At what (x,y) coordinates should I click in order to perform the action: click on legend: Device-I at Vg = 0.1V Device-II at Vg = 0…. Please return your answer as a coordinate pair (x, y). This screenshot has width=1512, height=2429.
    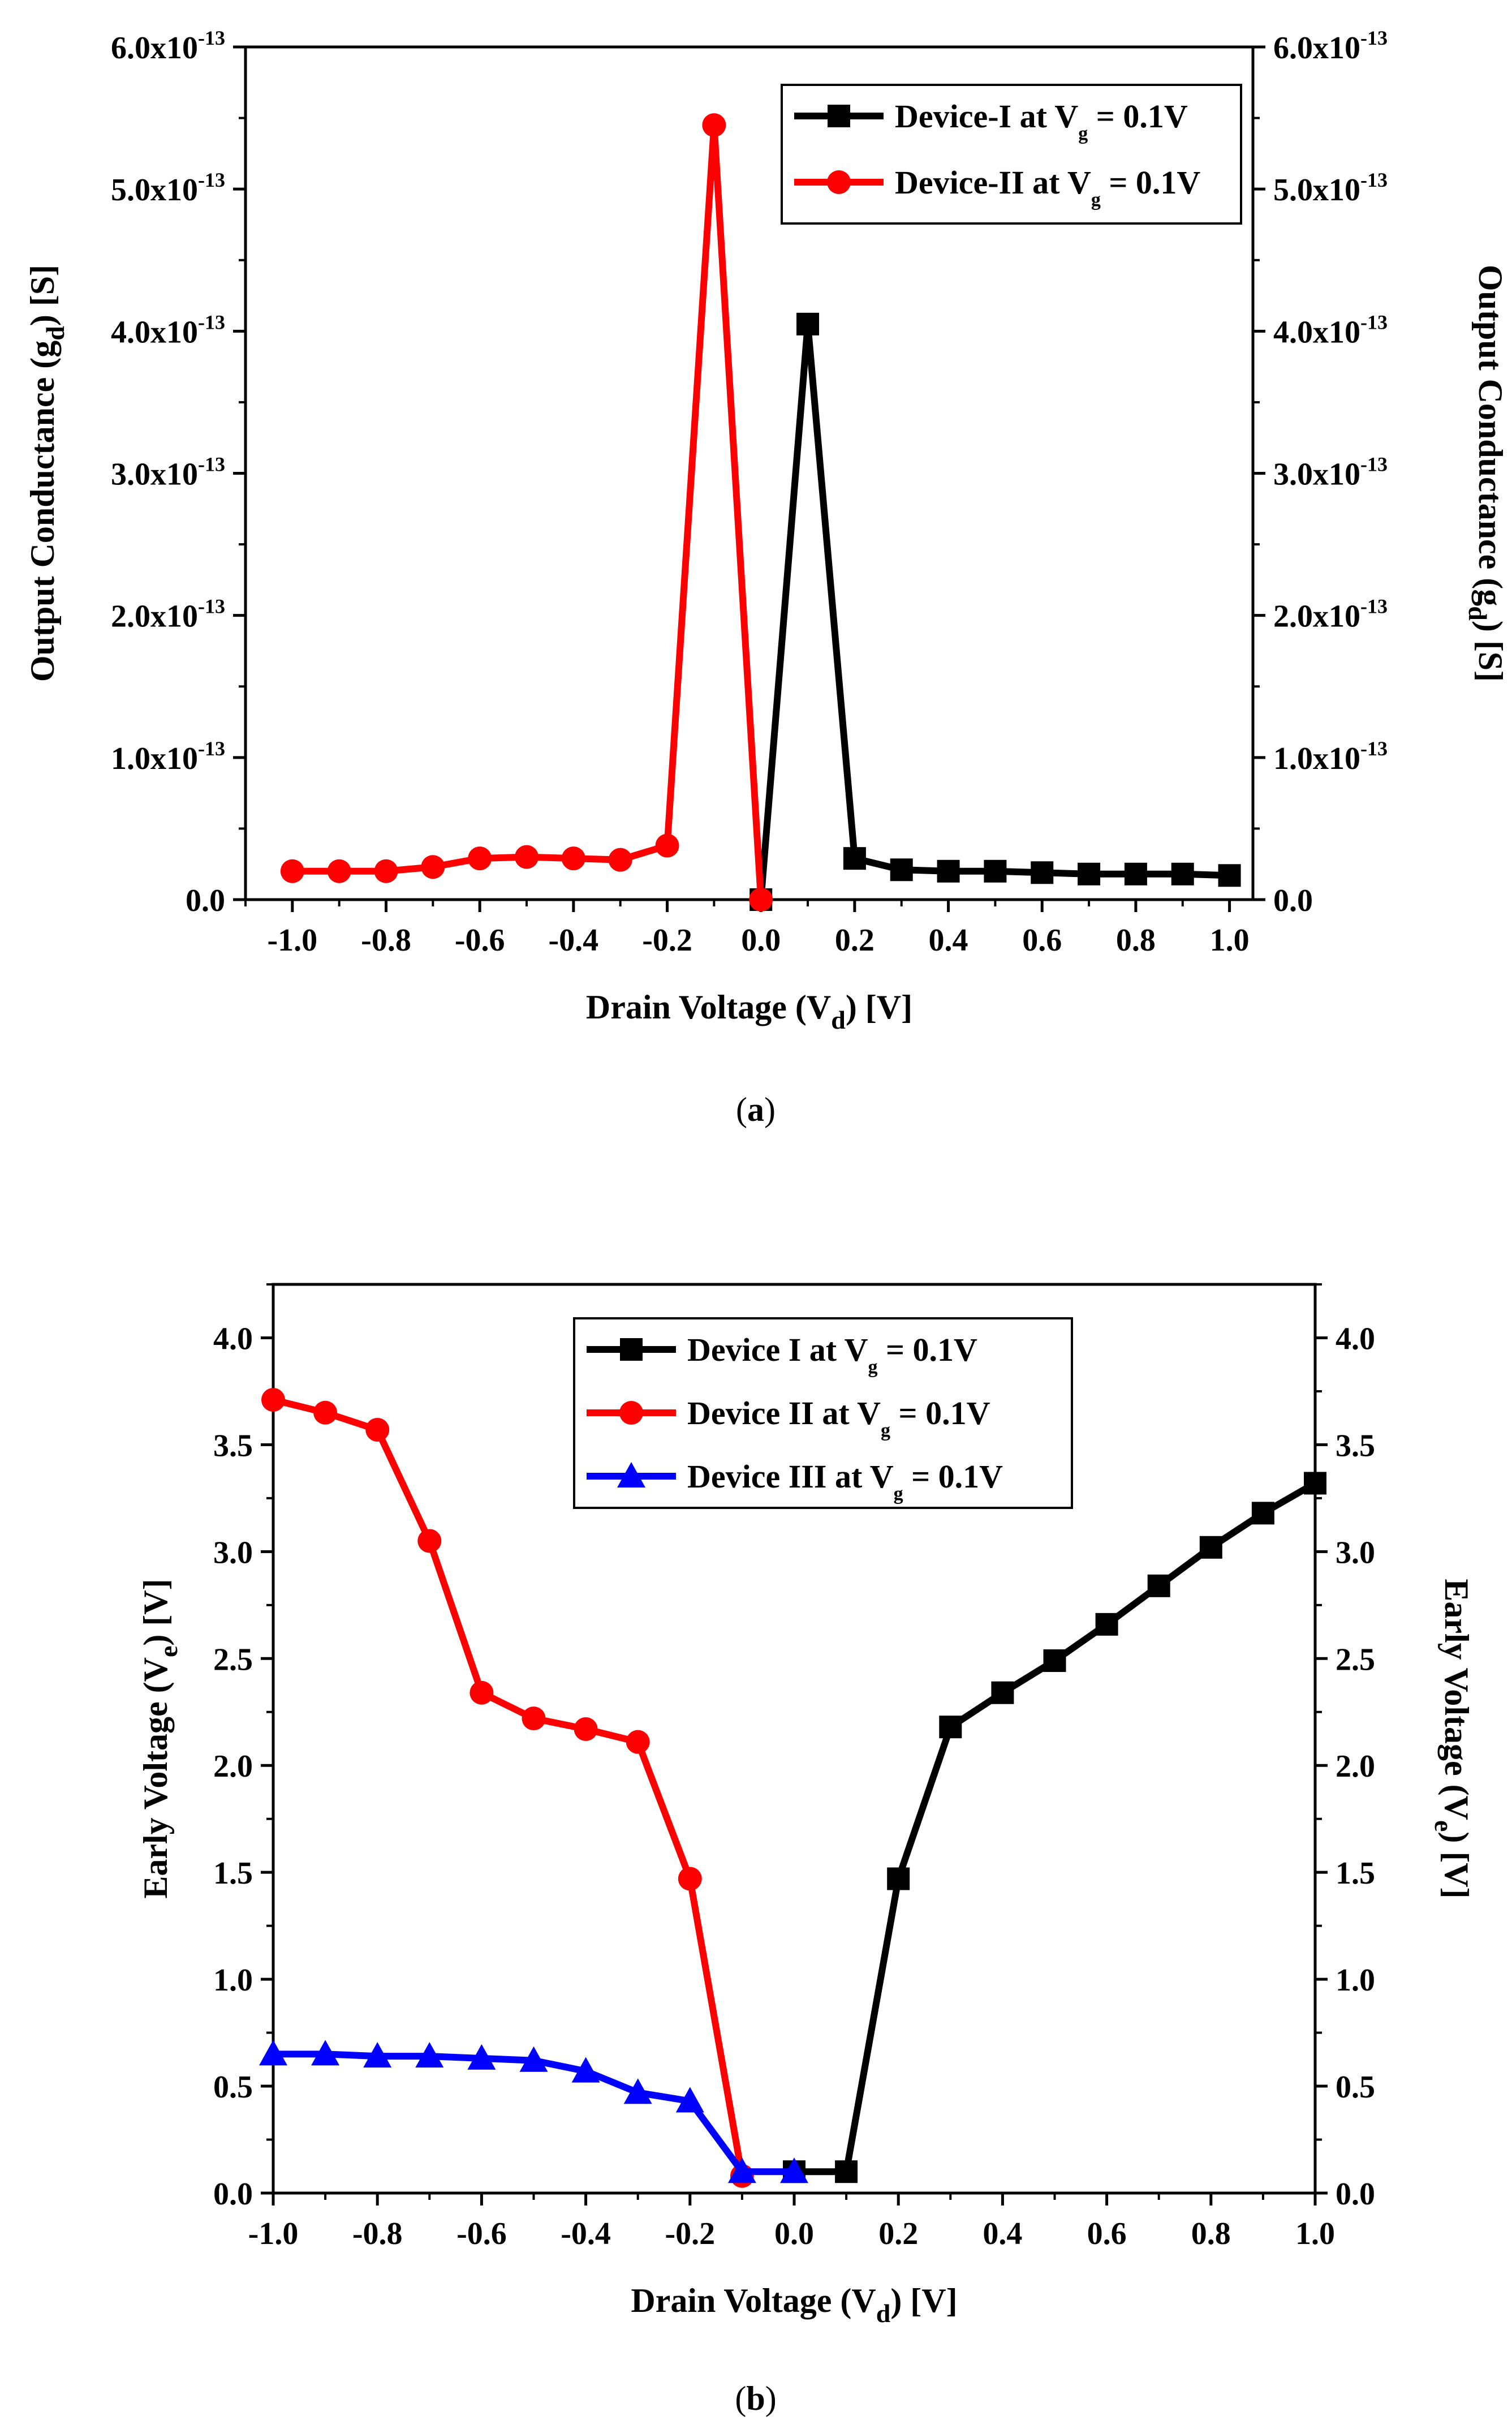
    Looking at the image, I should click on (1011, 154).